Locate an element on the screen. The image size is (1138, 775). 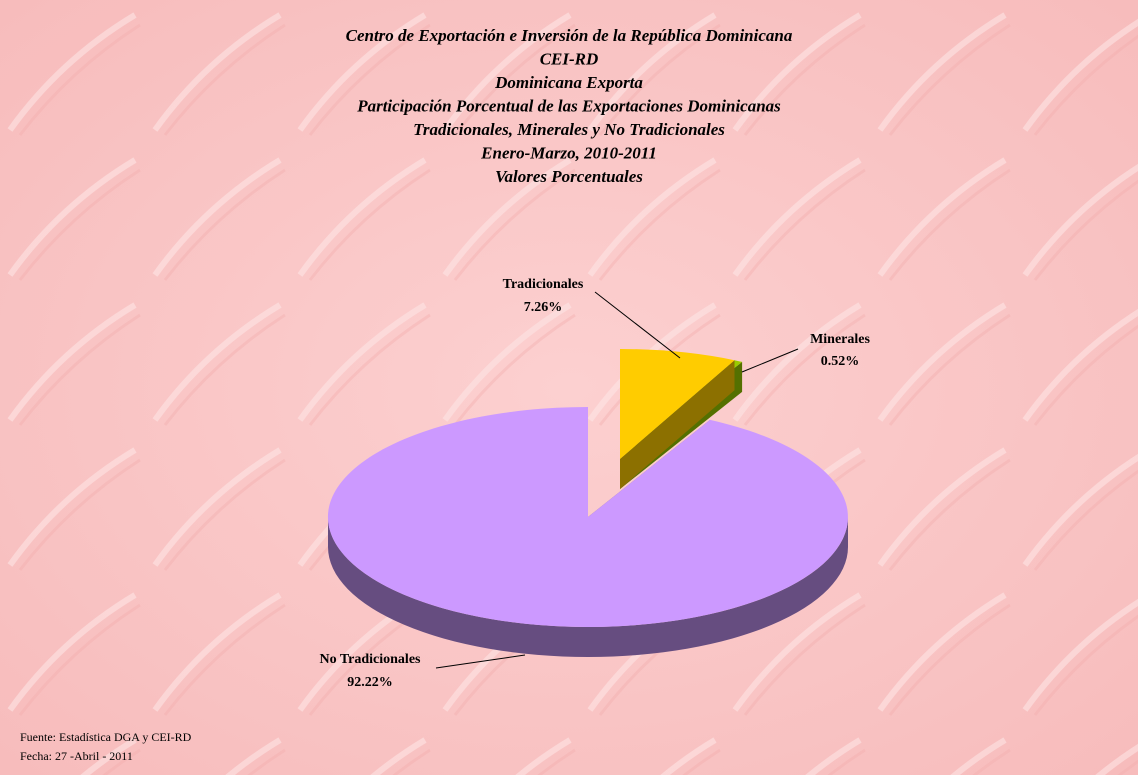
chart-title: Enero-Marzo, 2010-2011 is located at coordinates (568, 152).